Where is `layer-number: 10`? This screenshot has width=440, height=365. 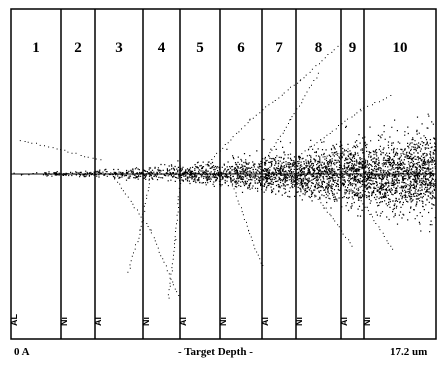
layer-number: 10 is located at coordinates (400, 48).